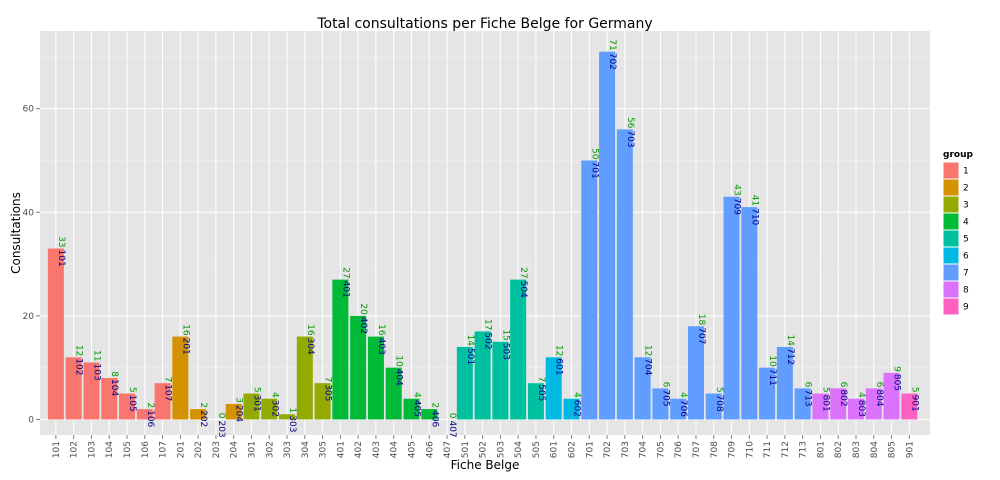 The height and width of the screenshot is (480, 1000). I want to click on bar-value-label: 17, so click(488, 324).